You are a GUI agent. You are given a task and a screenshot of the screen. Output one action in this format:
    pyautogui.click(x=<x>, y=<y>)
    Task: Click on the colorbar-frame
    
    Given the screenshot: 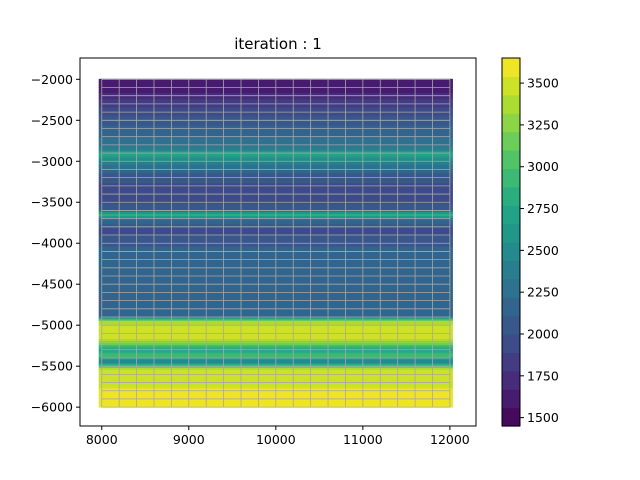 What is the action you would take?
    pyautogui.click(x=511, y=242)
    